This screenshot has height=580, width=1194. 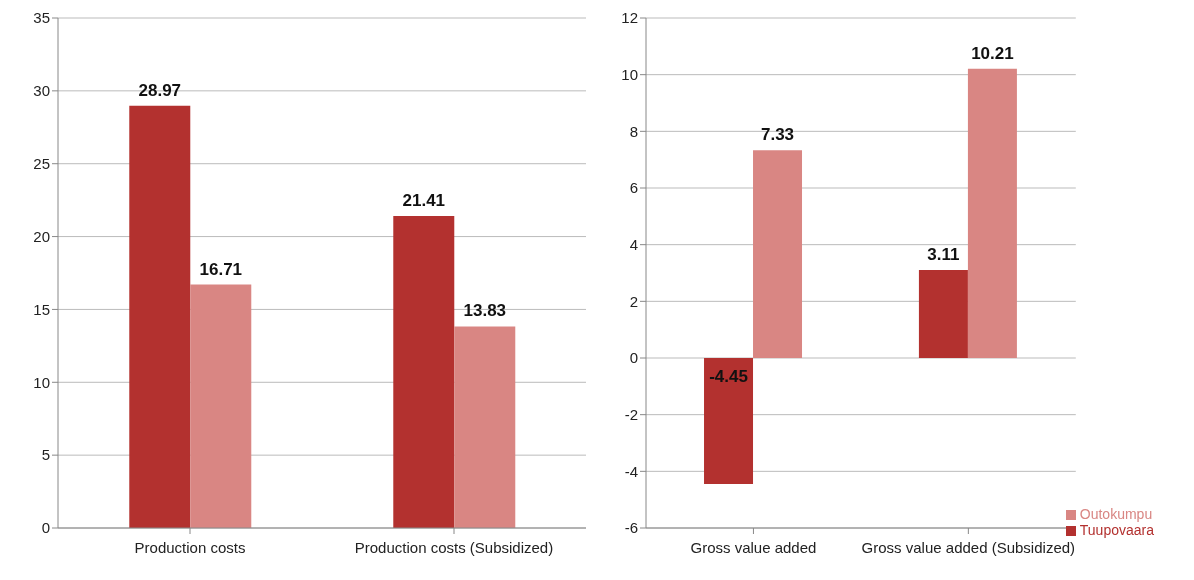 What do you see at coordinates (631, 471) in the screenshot?
I see `y-tick-label: -4` at bounding box center [631, 471].